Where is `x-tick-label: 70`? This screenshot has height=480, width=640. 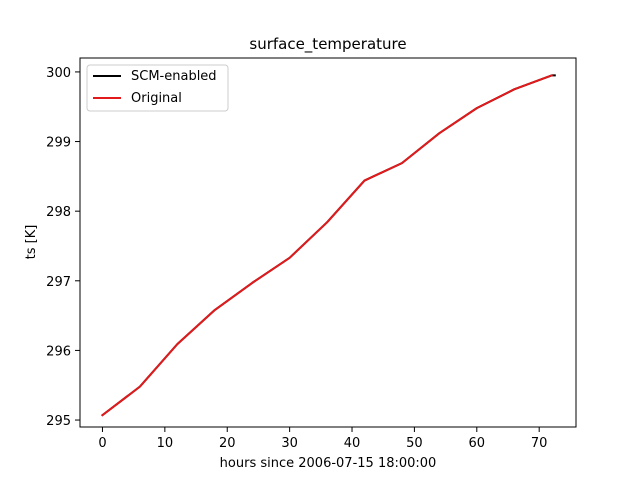
x-tick-label: 70 is located at coordinates (539, 443).